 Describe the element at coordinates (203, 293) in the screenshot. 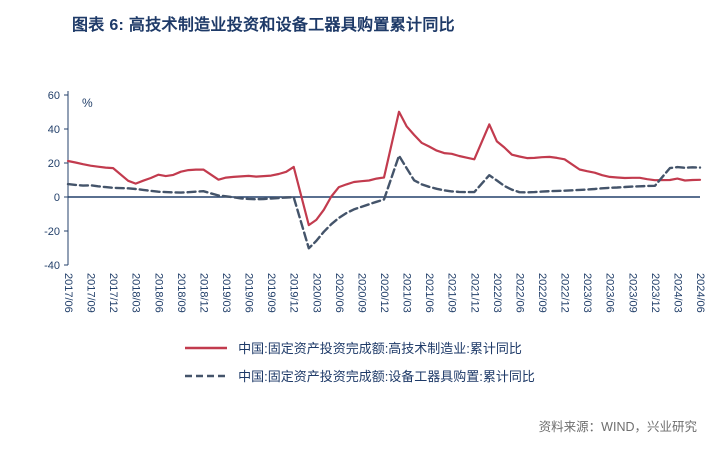

I see `x-tick-label: 2018/12` at that location.